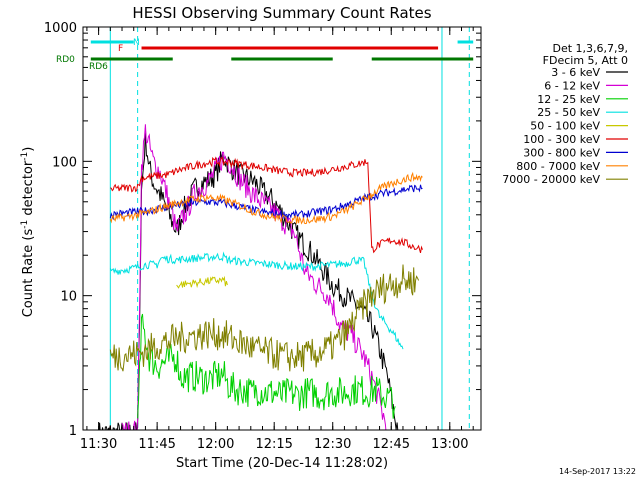 The height and width of the screenshot is (480, 640). I want to click on state-label-n: N, so click(136, 43).